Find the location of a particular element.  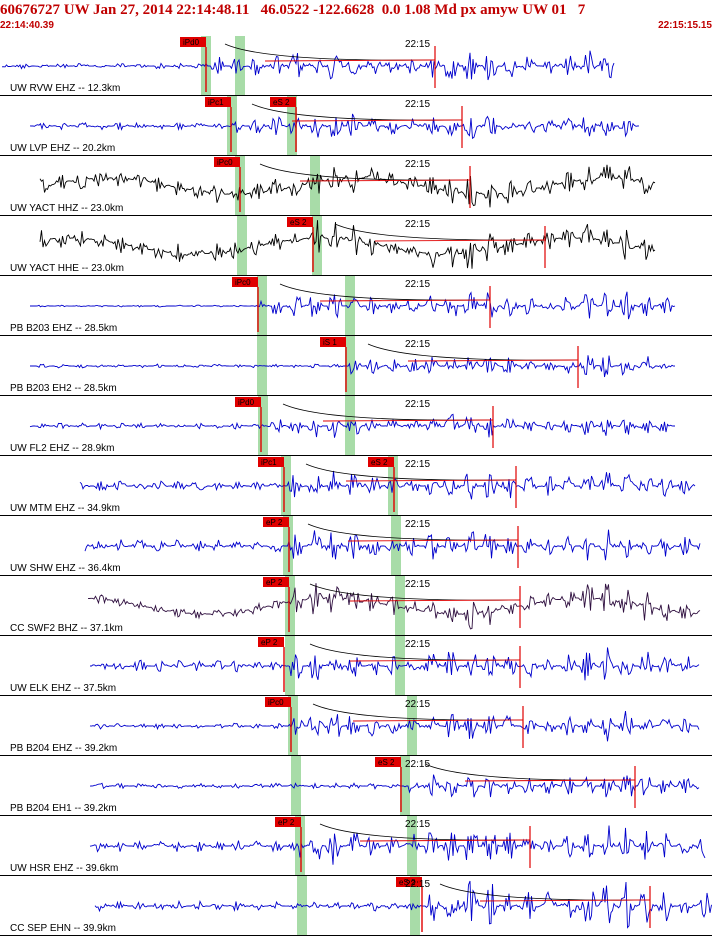

trace-label: UW YACT HHZ -- 23.0km is located at coordinates (67, 208).